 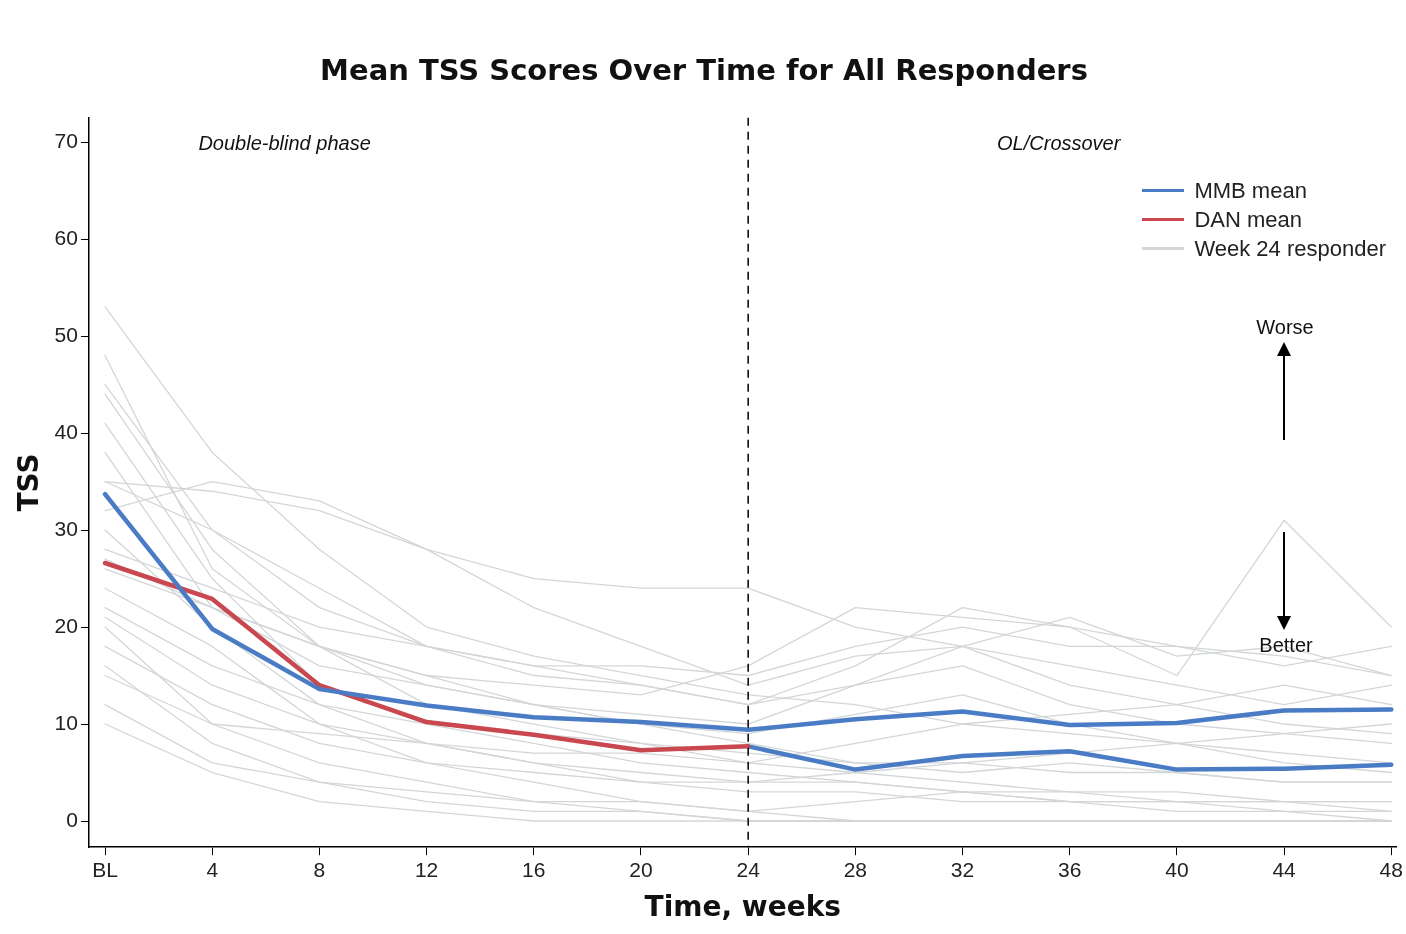 I want to click on x-tick-label: 40, so click(x=1177, y=869).